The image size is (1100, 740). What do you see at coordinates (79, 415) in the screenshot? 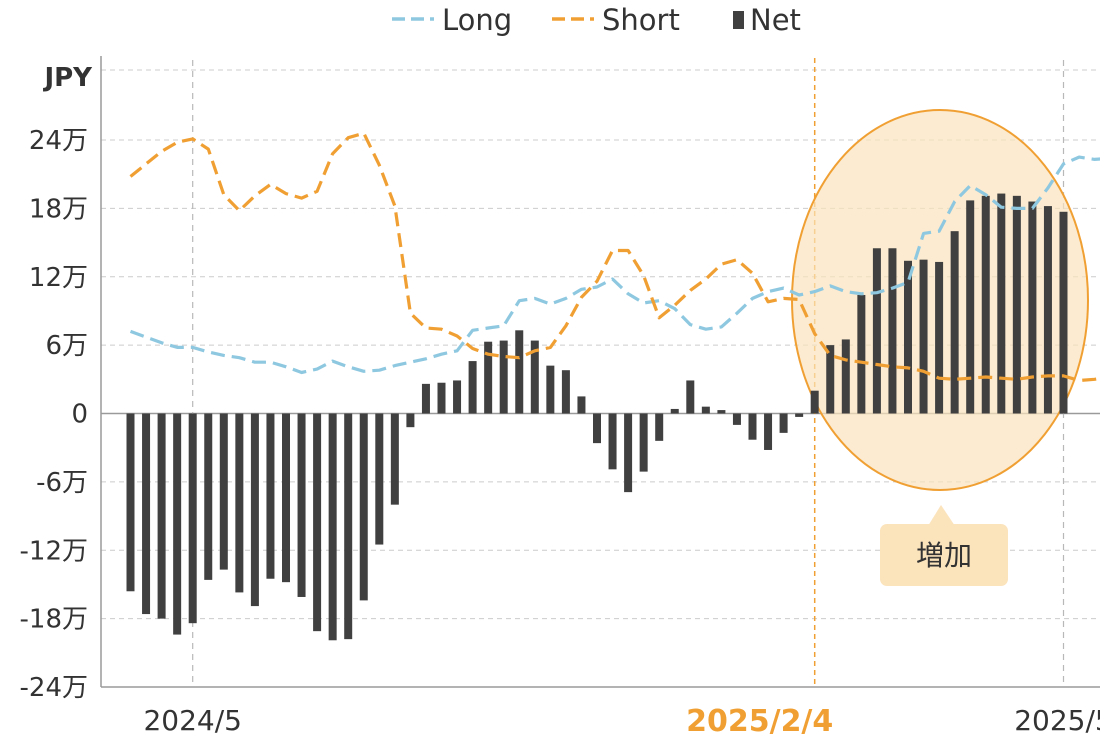
I see `y-tick-label: 0` at bounding box center [79, 415].